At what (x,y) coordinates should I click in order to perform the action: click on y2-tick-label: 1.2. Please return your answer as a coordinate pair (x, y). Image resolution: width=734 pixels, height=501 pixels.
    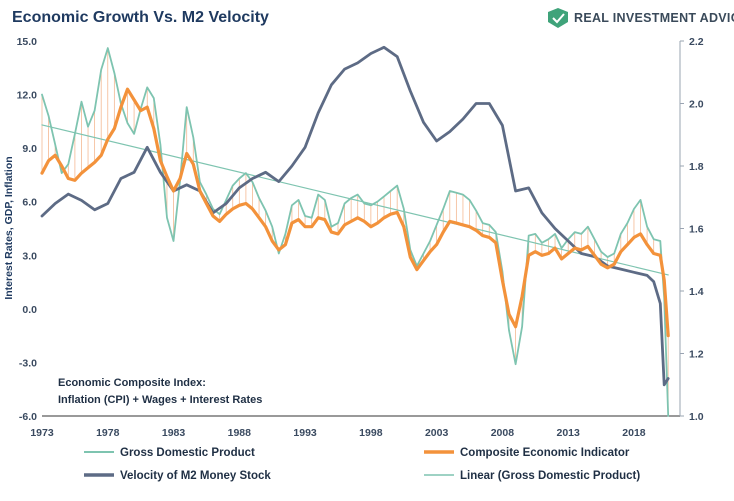
    Looking at the image, I should click on (696, 355).